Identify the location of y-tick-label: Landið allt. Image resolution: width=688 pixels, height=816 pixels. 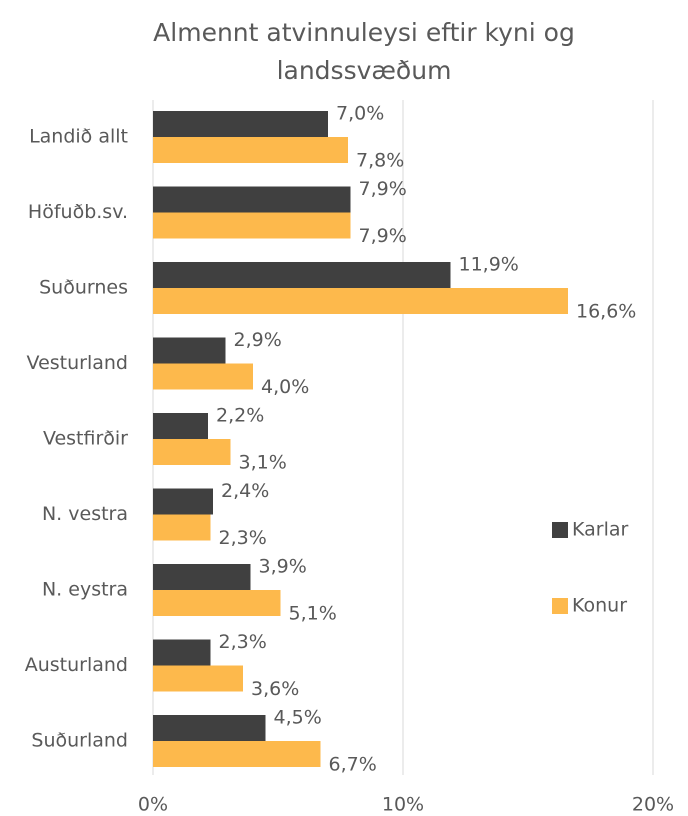
(78, 137).